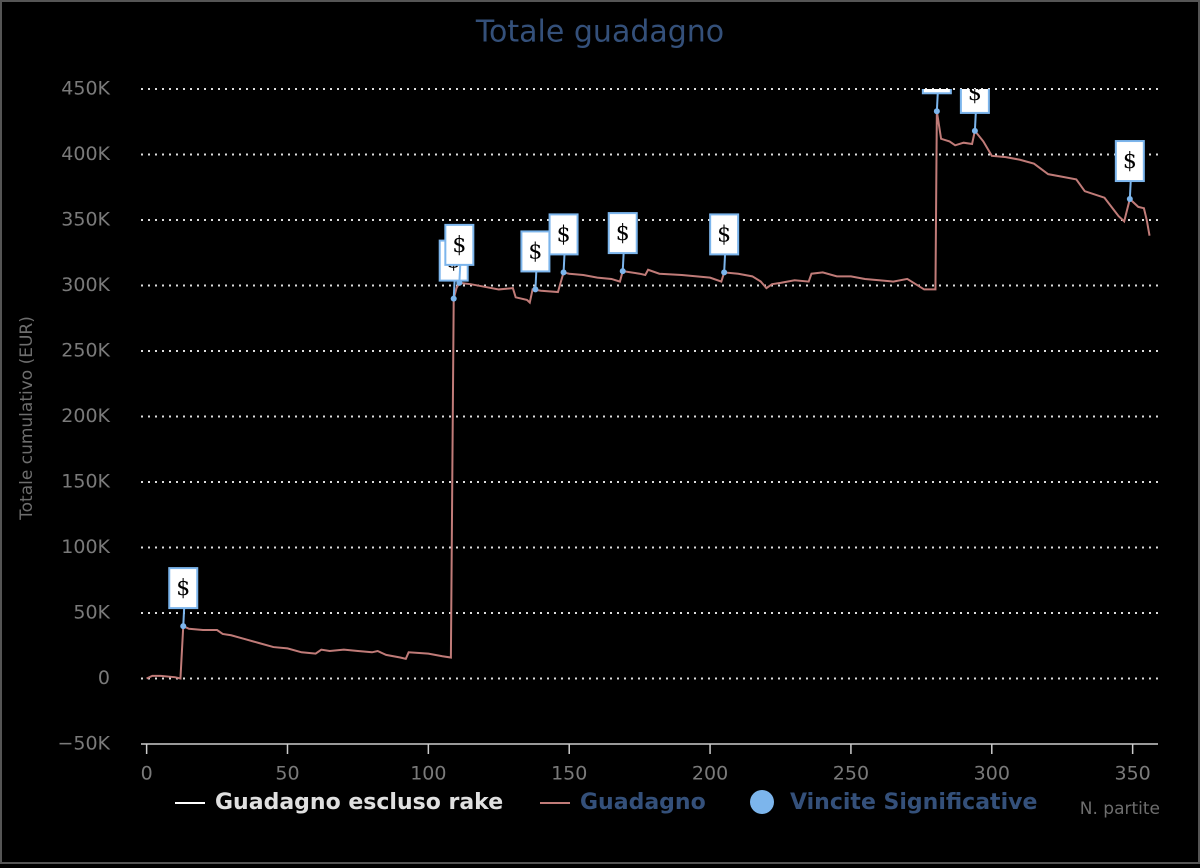 The image size is (1200, 868). What do you see at coordinates (85, 351) in the screenshot?
I see `y-tick-label: 250K` at bounding box center [85, 351].